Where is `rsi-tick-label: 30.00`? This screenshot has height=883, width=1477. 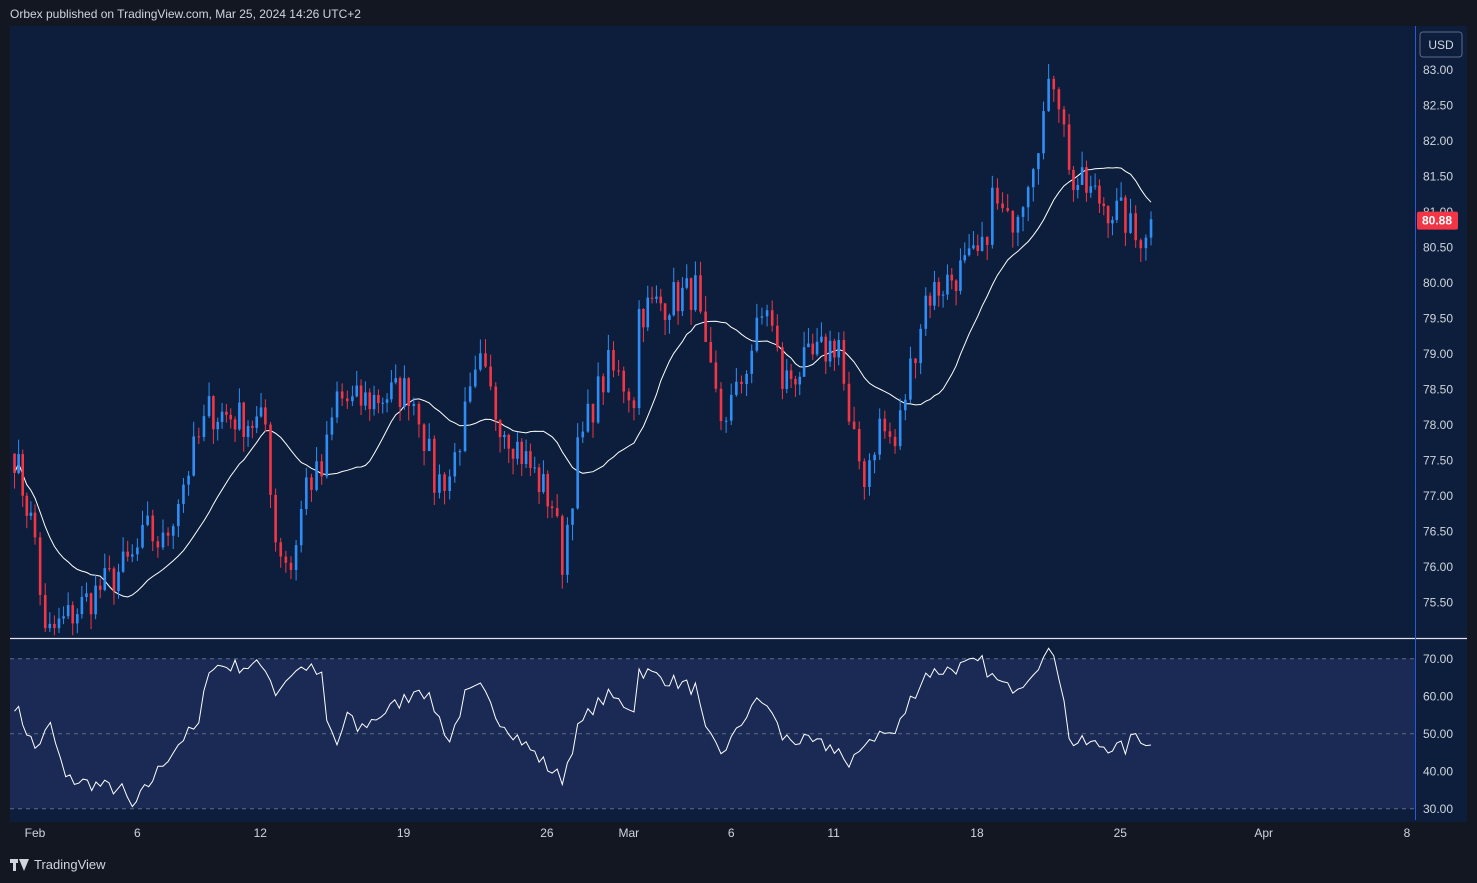 rsi-tick-label: 30.00 is located at coordinates (1438, 809).